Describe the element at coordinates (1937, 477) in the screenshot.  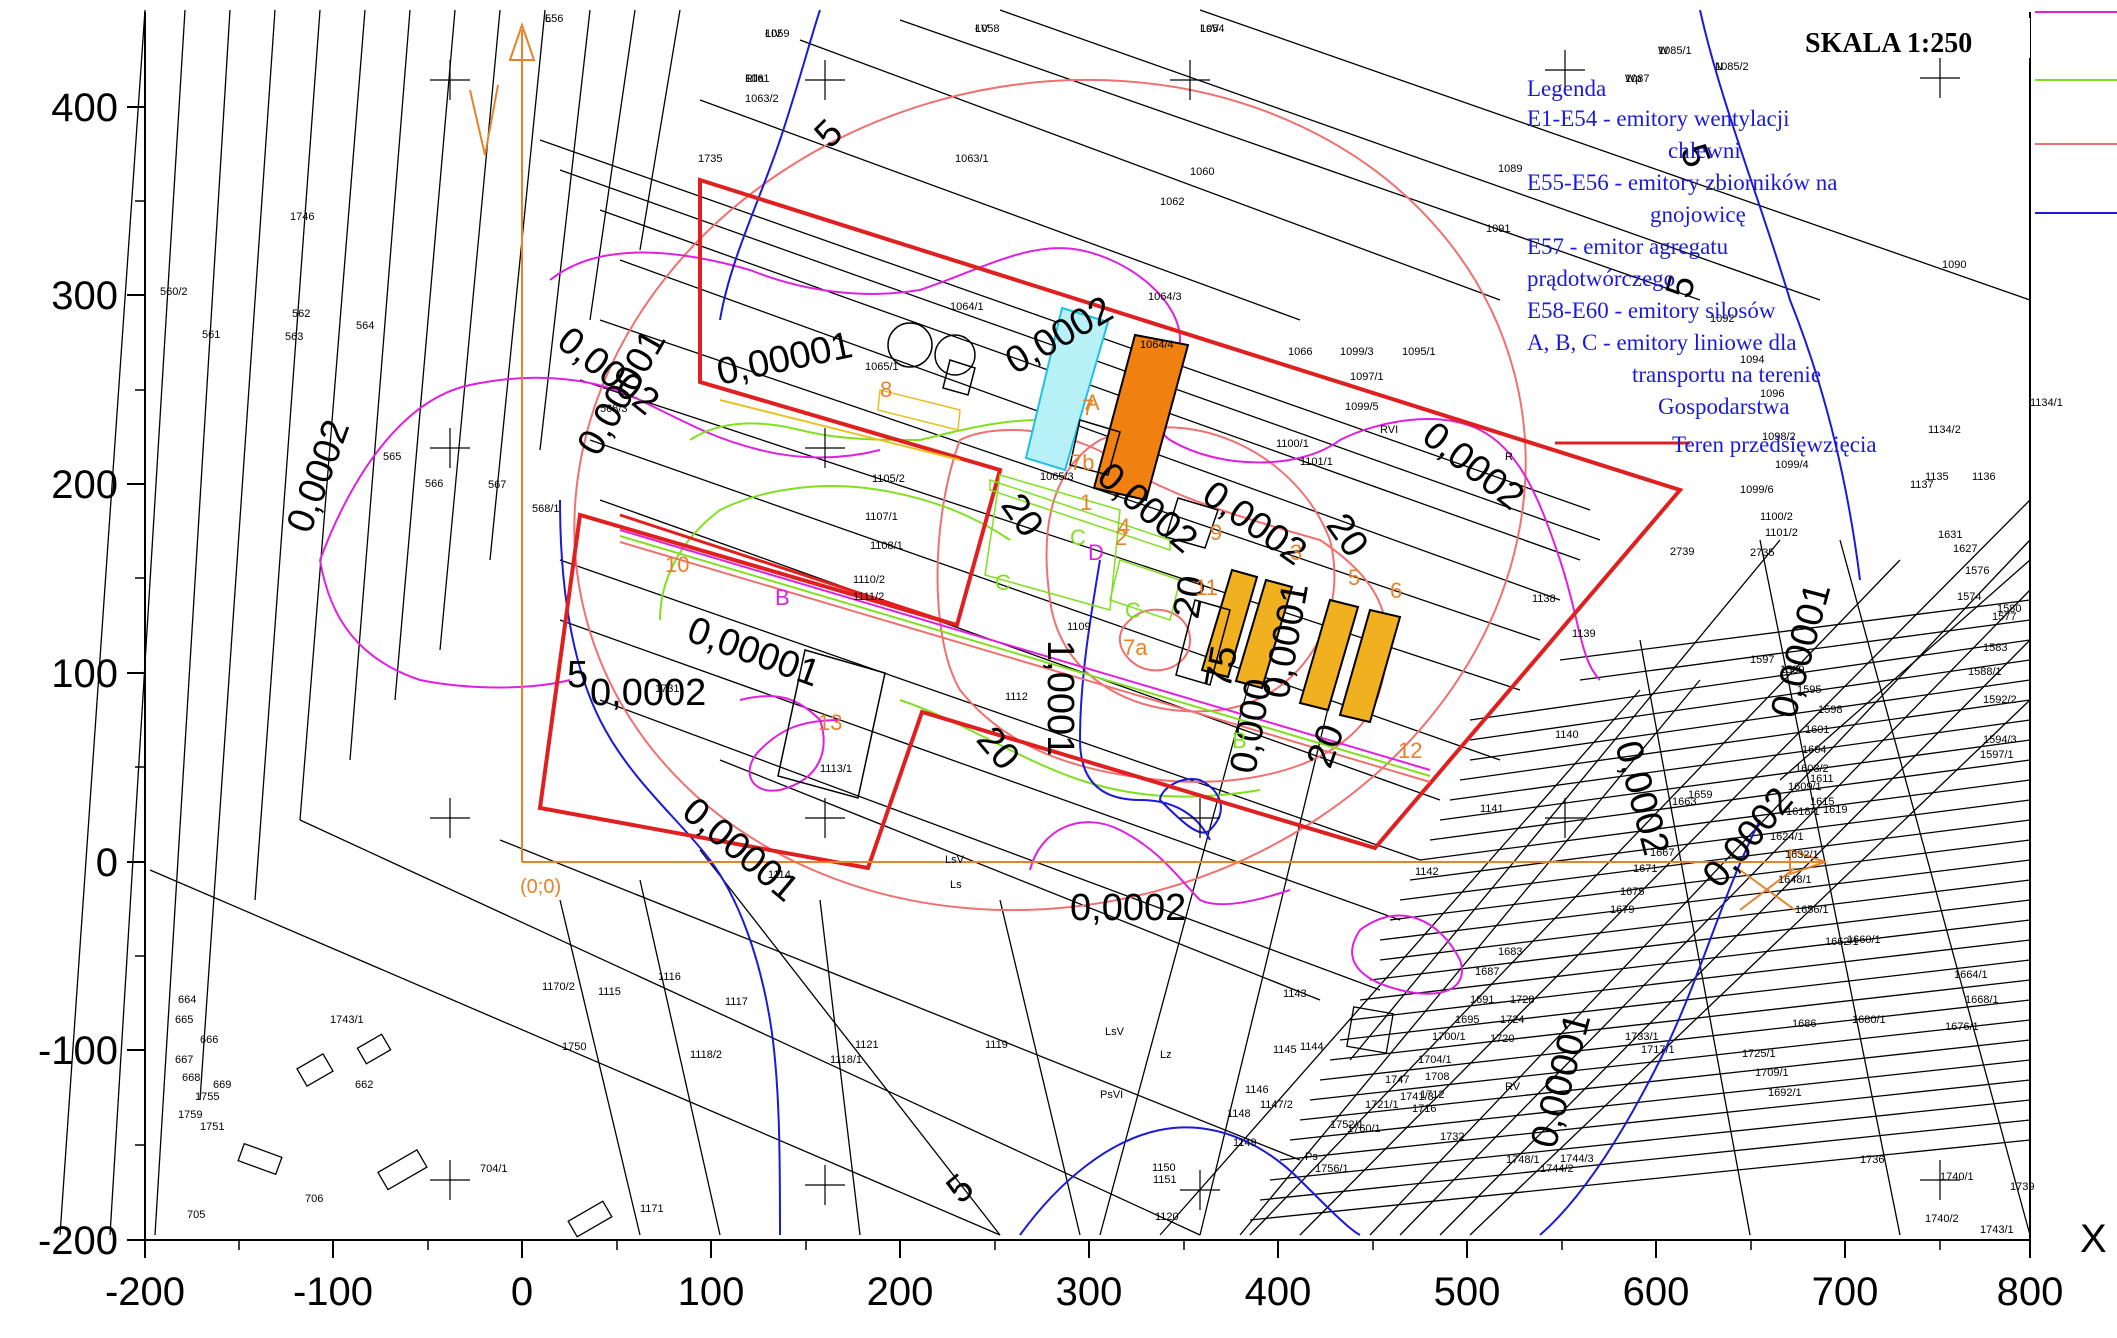
I see `parcel-number: 1135` at that location.